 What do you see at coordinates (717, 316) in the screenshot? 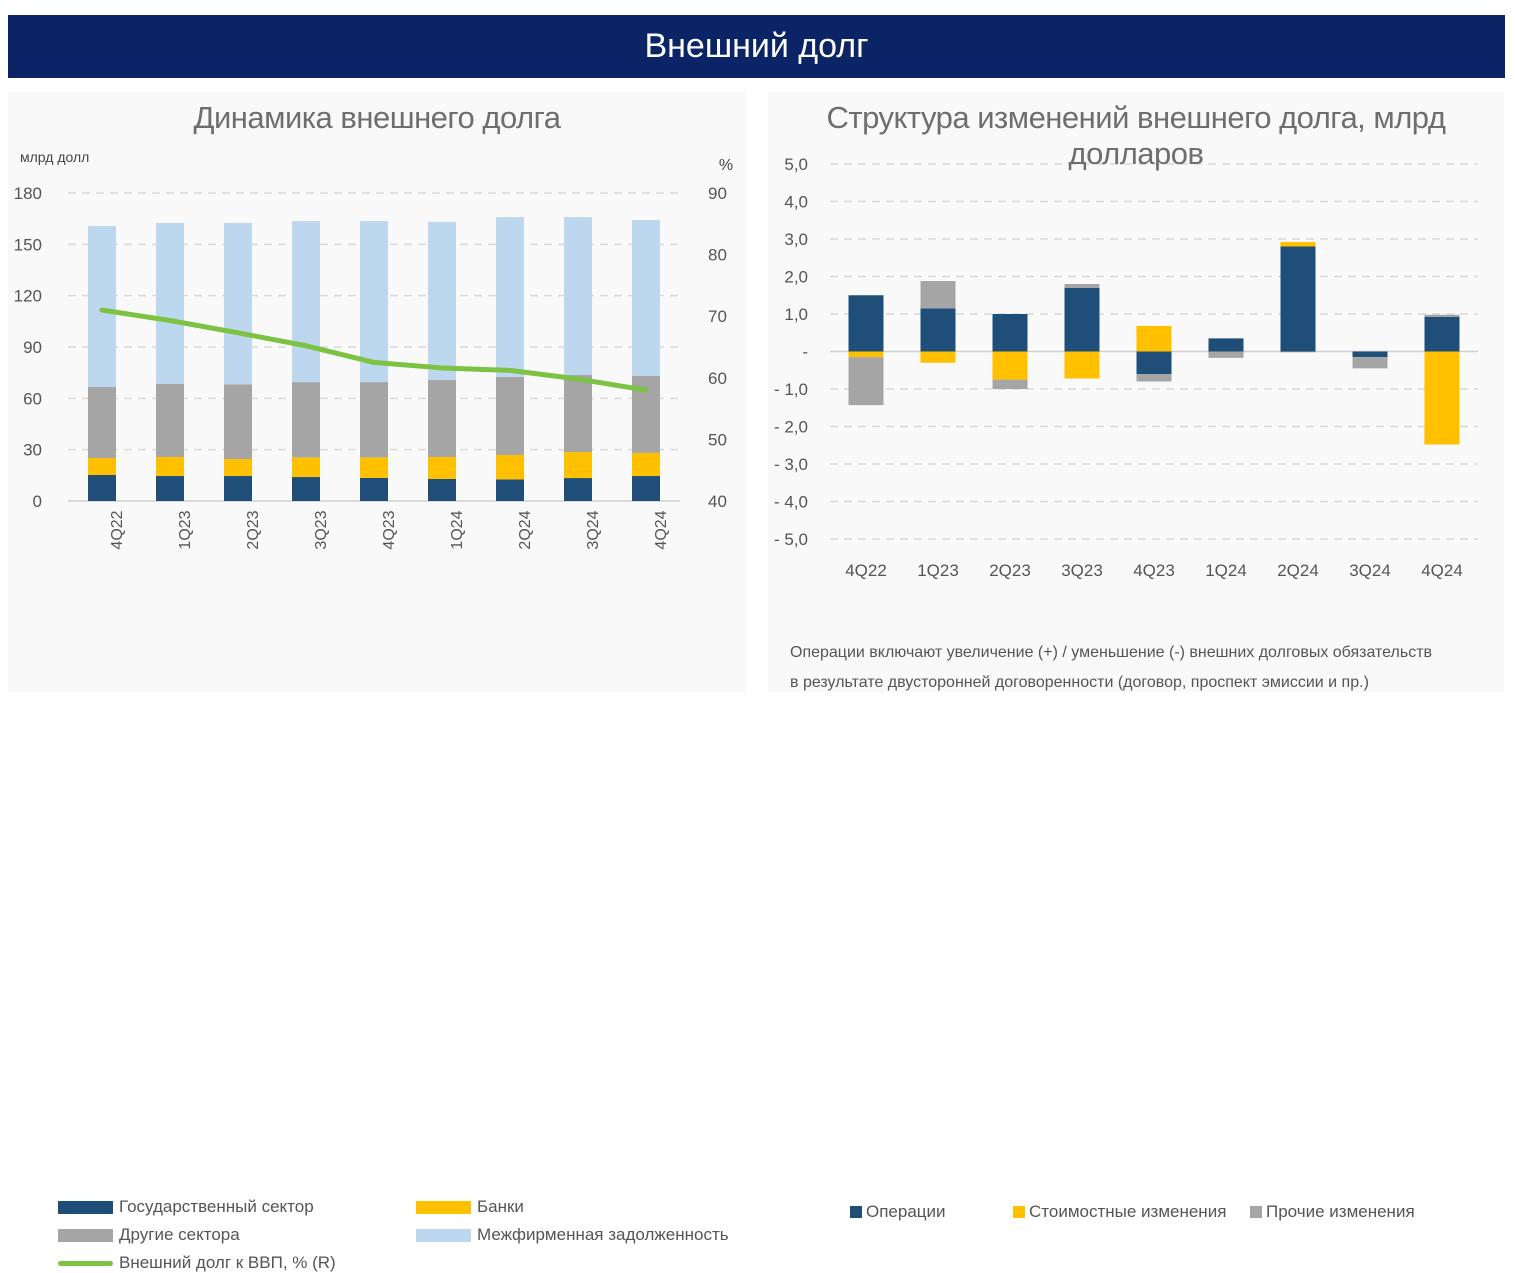
I see `y2-tick-label: 70` at bounding box center [717, 316].